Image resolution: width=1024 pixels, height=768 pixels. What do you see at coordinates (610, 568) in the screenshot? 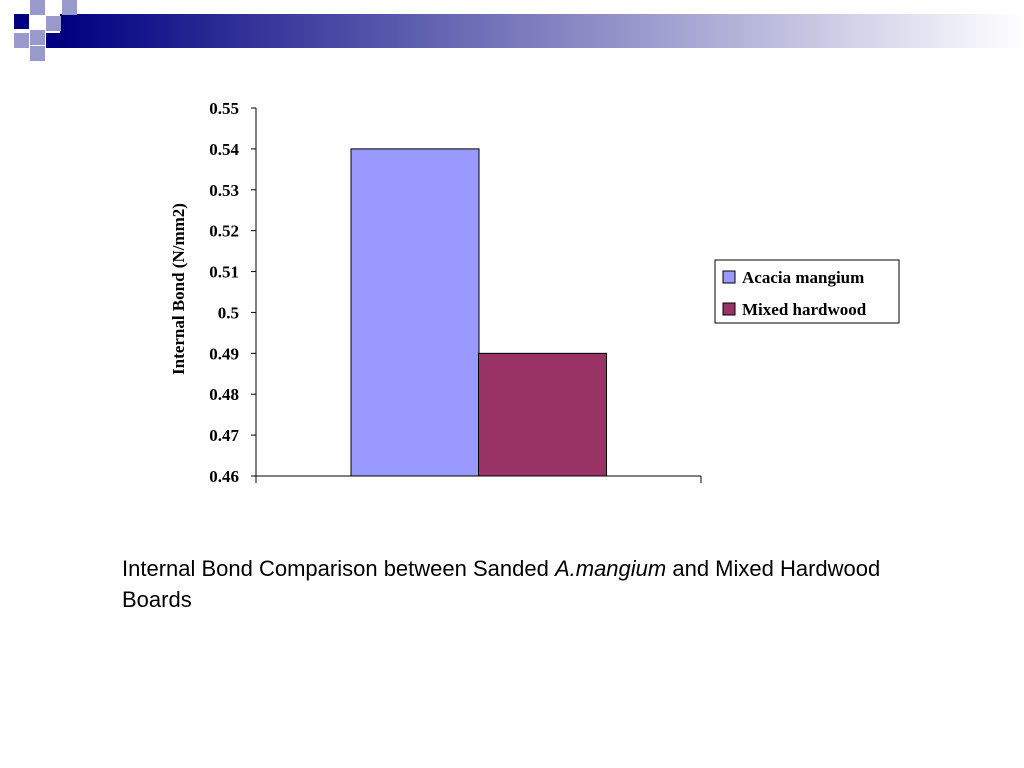
I see `caption-species-name: A.mangium` at bounding box center [610, 568].